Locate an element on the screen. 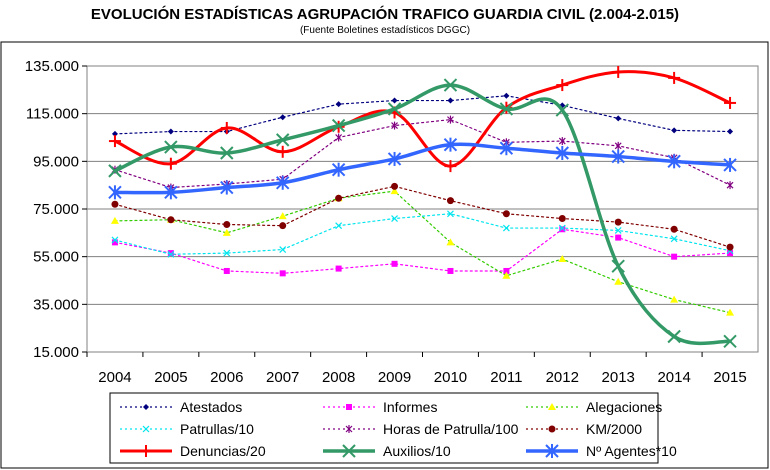 The height and width of the screenshot is (470, 770). x-tick-label: 2013 is located at coordinates (618, 377).